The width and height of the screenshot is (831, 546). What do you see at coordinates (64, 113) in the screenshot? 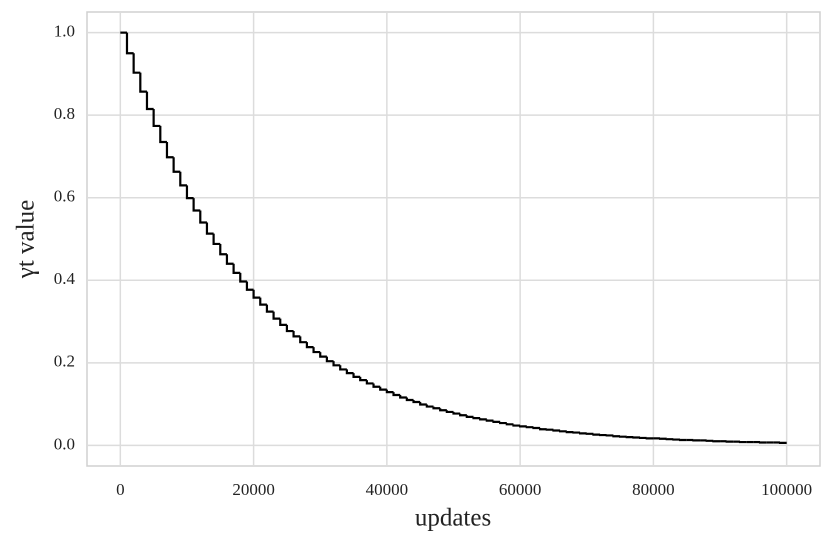
I see `y-tick-label: 0.8` at bounding box center [64, 113].